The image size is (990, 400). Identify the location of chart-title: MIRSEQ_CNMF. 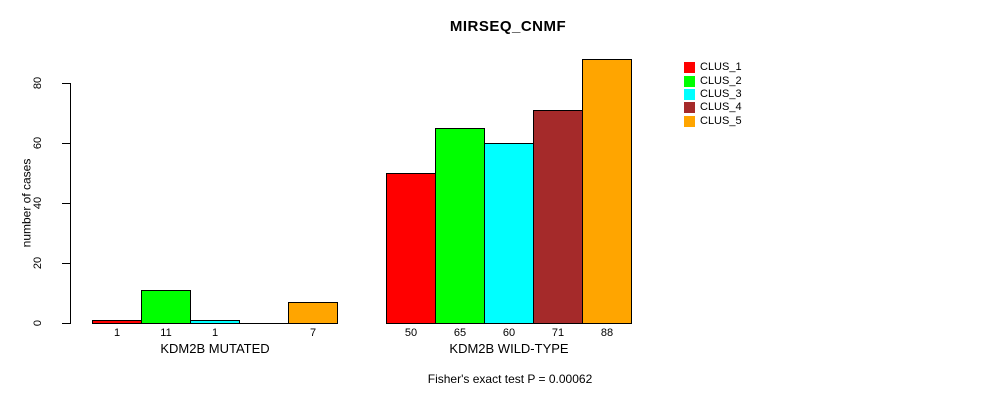
(508, 26).